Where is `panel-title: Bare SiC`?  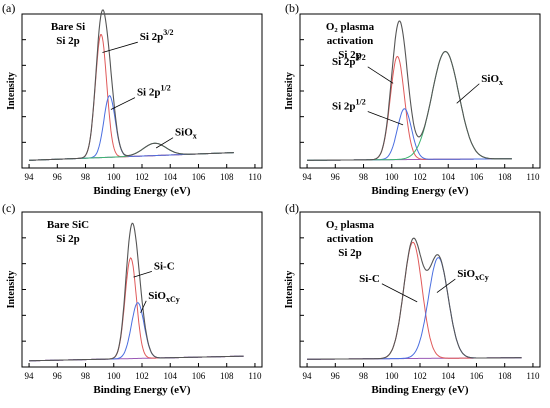
panel-title: Bare SiC is located at coordinates (68, 225).